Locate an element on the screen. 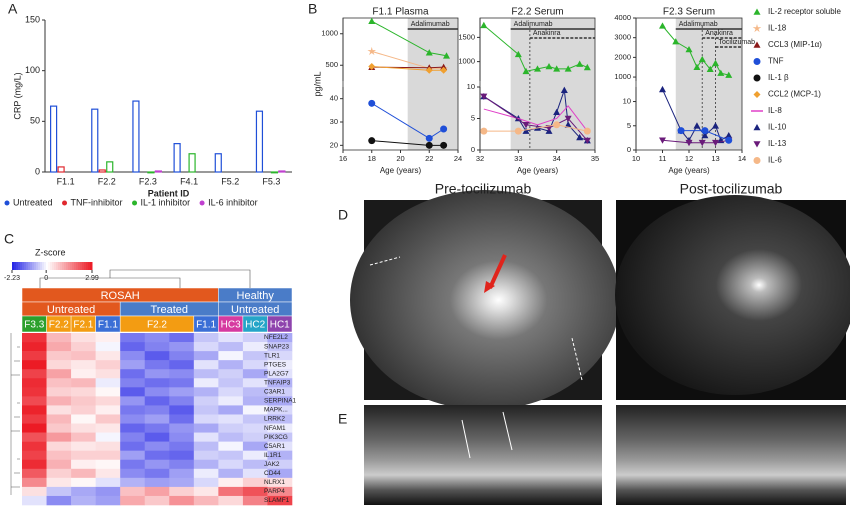  x-tick-label: 12 is located at coordinates (689, 158).